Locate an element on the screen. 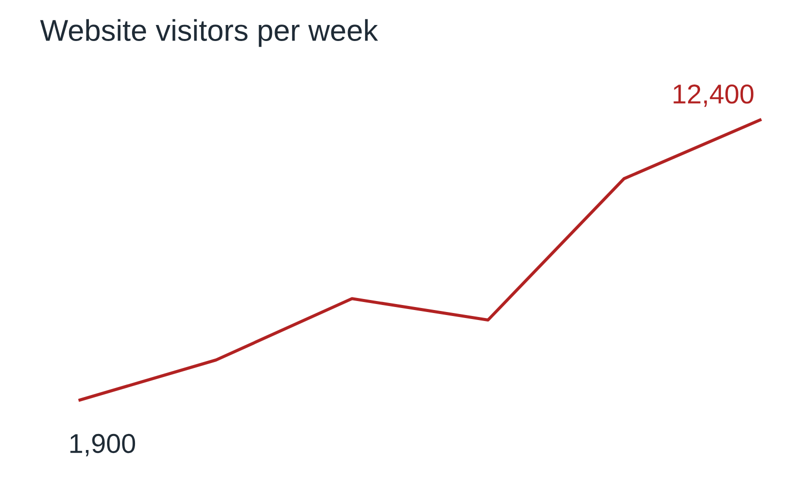 The width and height of the screenshot is (800, 500). chart-title: Website visitors per week is located at coordinates (209, 33).